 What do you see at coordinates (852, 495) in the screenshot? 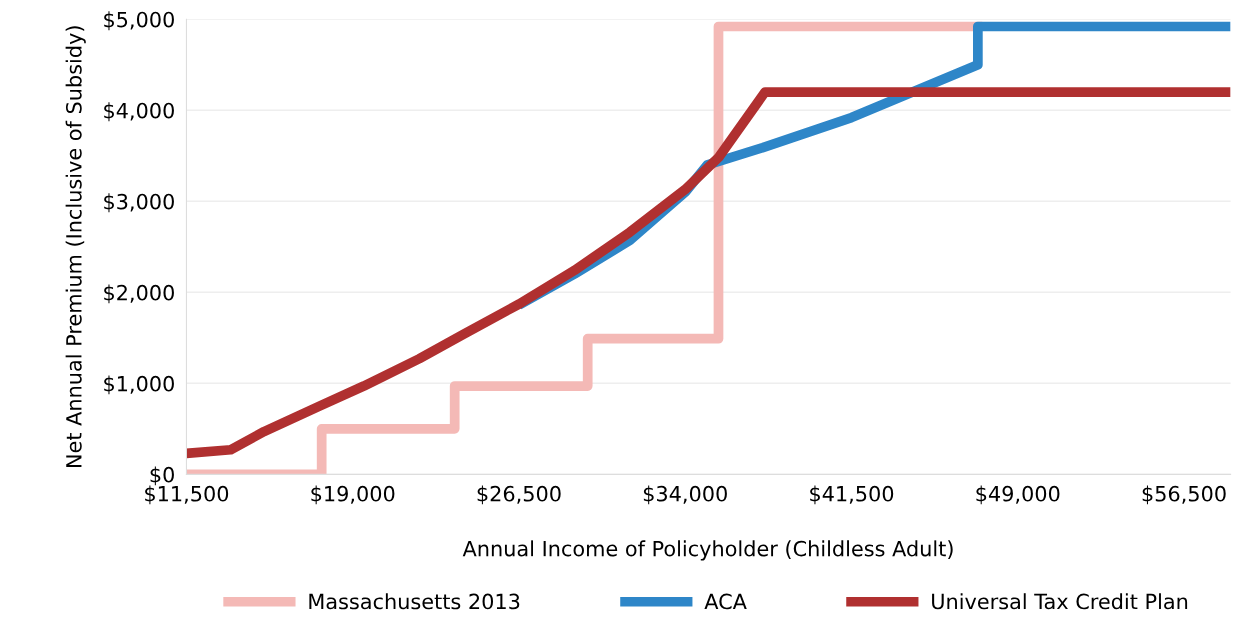
I see `x-tick-label: $41,500` at bounding box center [852, 495].